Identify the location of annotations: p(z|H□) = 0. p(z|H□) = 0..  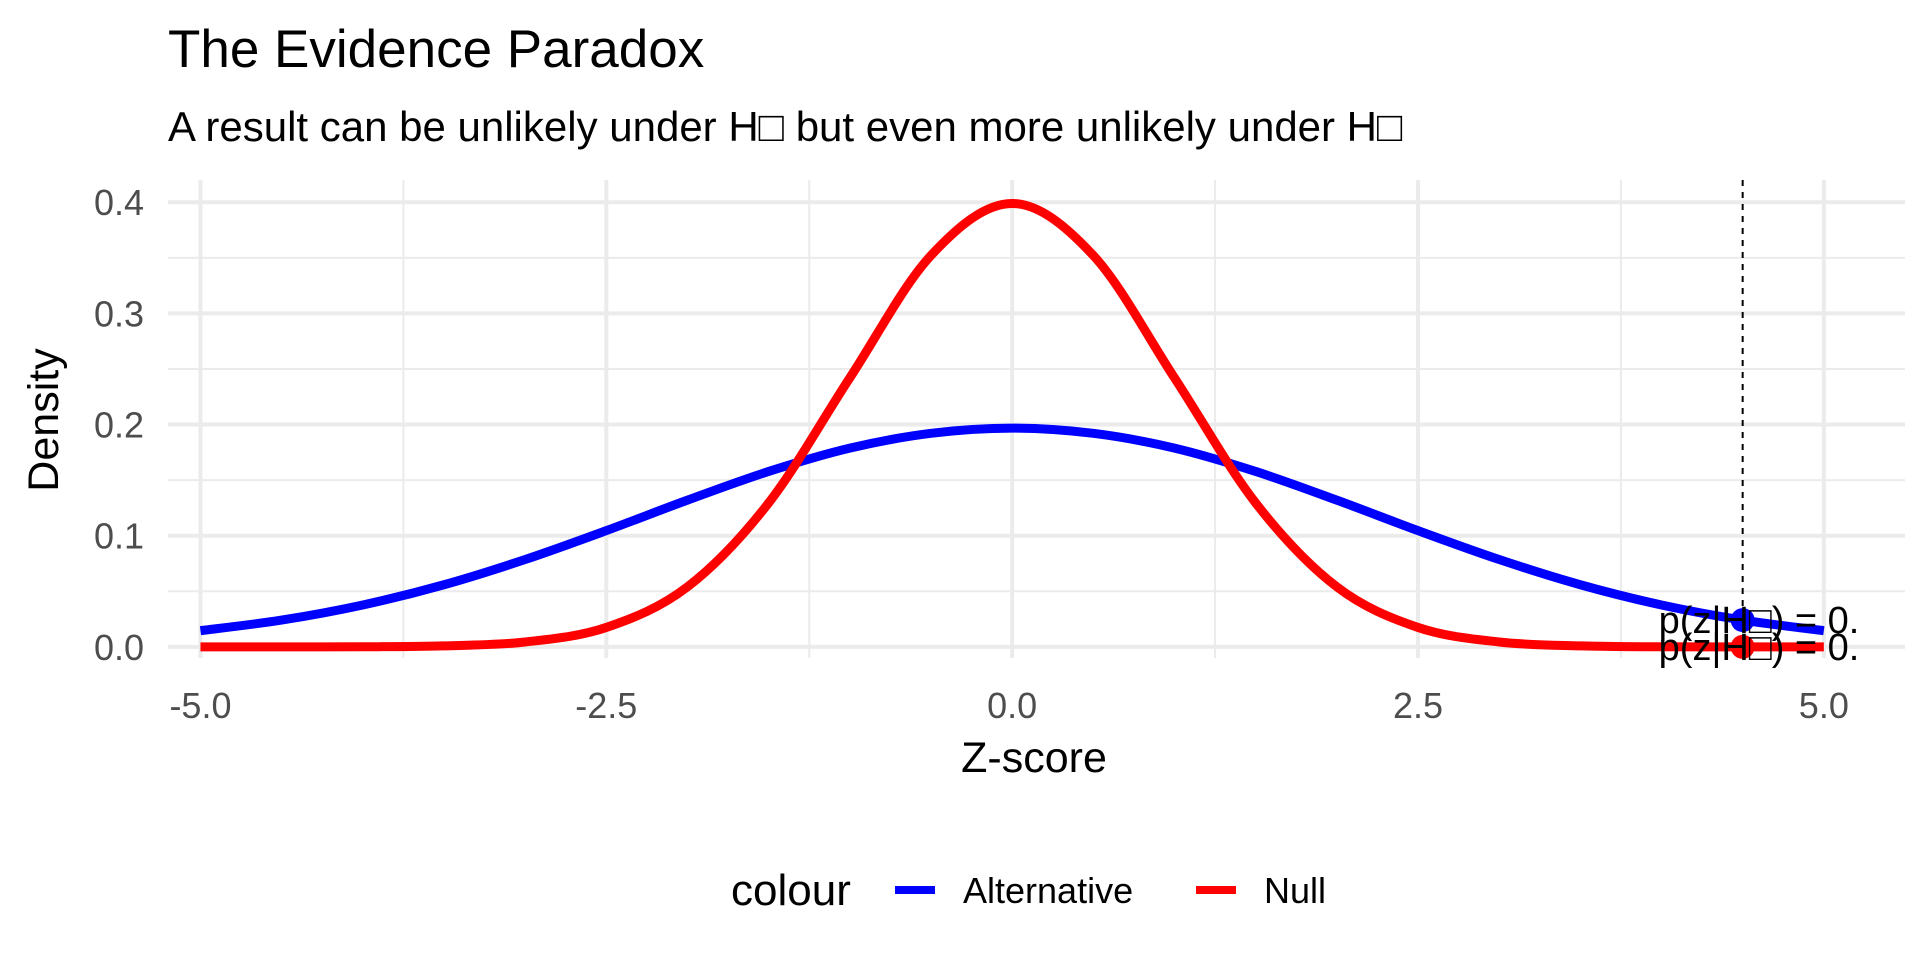
(1759, 634).